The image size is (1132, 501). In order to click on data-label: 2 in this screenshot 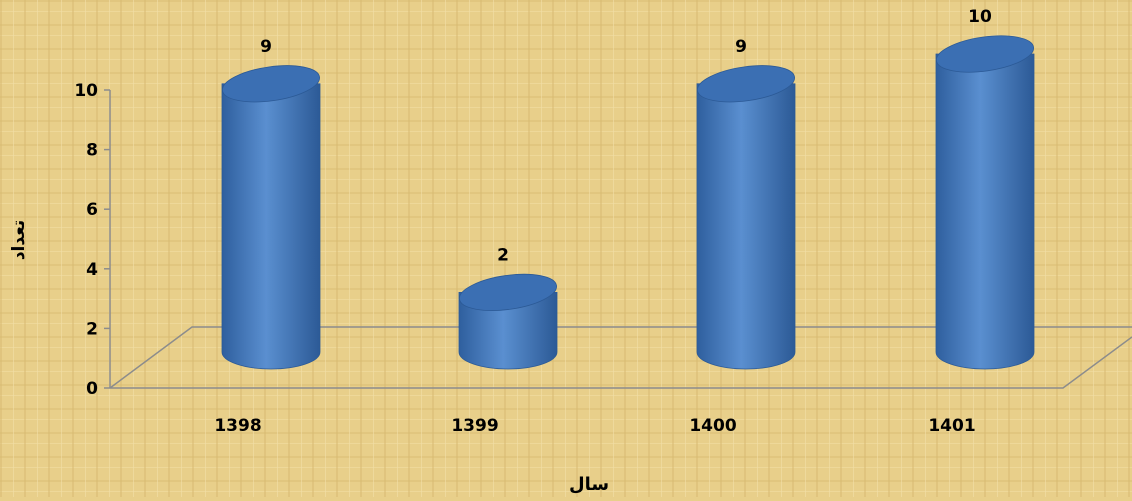, I will do `click(503, 255)`.